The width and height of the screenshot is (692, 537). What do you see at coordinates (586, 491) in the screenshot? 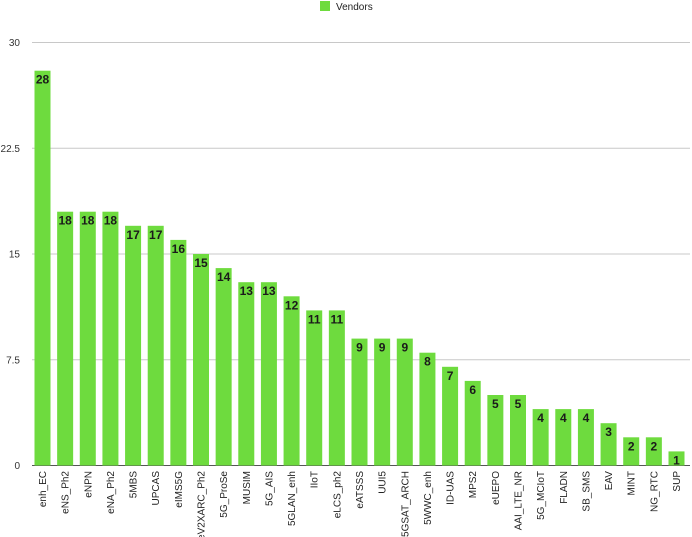
I see `x-tick-label: SB_SMS` at bounding box center [586, 491].